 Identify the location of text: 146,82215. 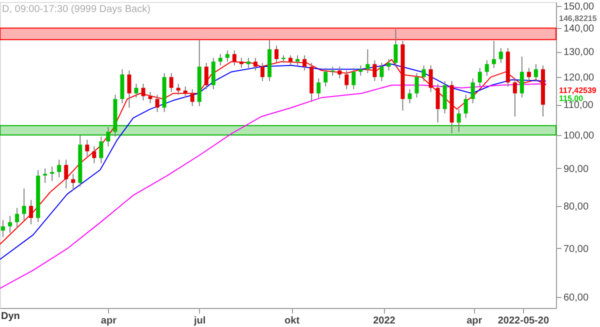
(578, 18).